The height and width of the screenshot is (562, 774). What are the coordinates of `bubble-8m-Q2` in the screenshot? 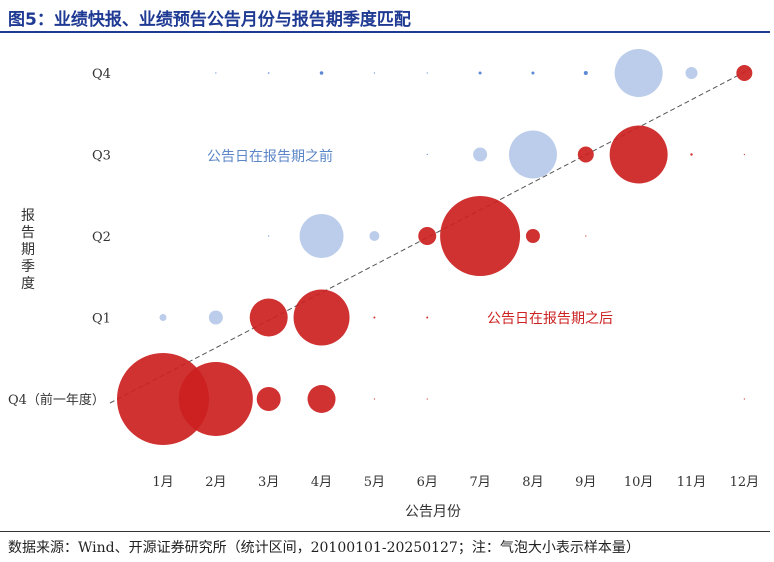 It's located at (532, 236).